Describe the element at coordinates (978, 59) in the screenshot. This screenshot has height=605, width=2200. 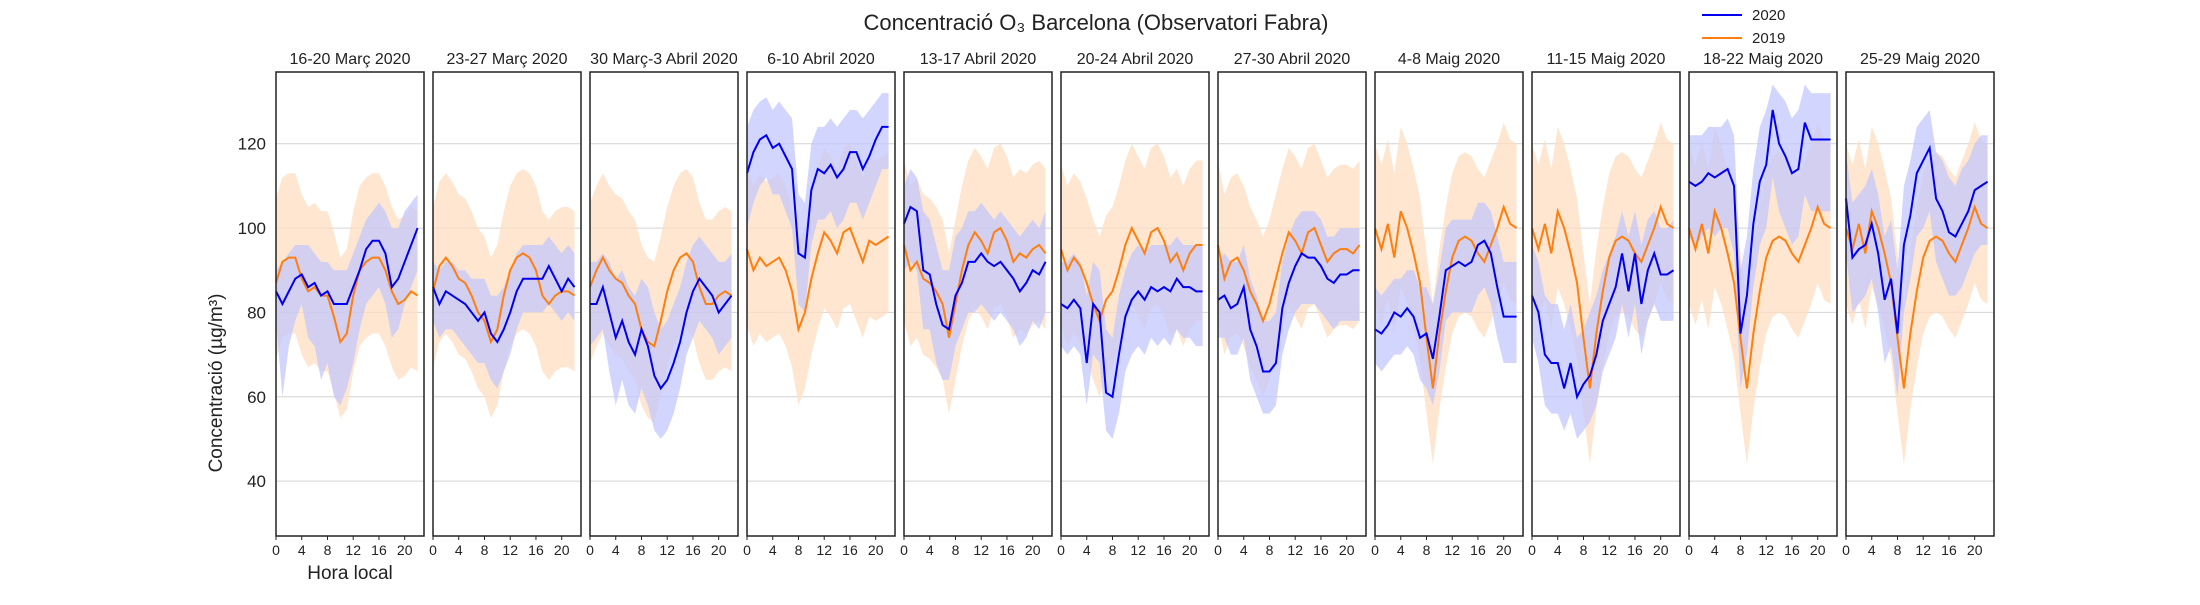
I see `panel-title: 13-17 Abril 2020` at that location.